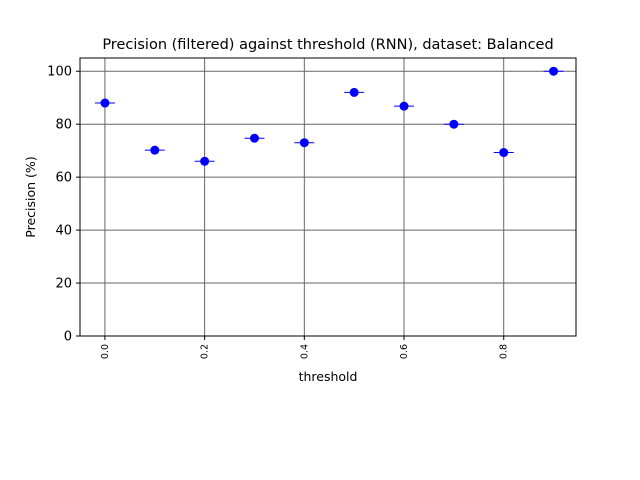  What do you see at coordinates (105, 351) in the screenshot?
I see `x-tick-label-0: 0.0` at bounding box center [105, 351].